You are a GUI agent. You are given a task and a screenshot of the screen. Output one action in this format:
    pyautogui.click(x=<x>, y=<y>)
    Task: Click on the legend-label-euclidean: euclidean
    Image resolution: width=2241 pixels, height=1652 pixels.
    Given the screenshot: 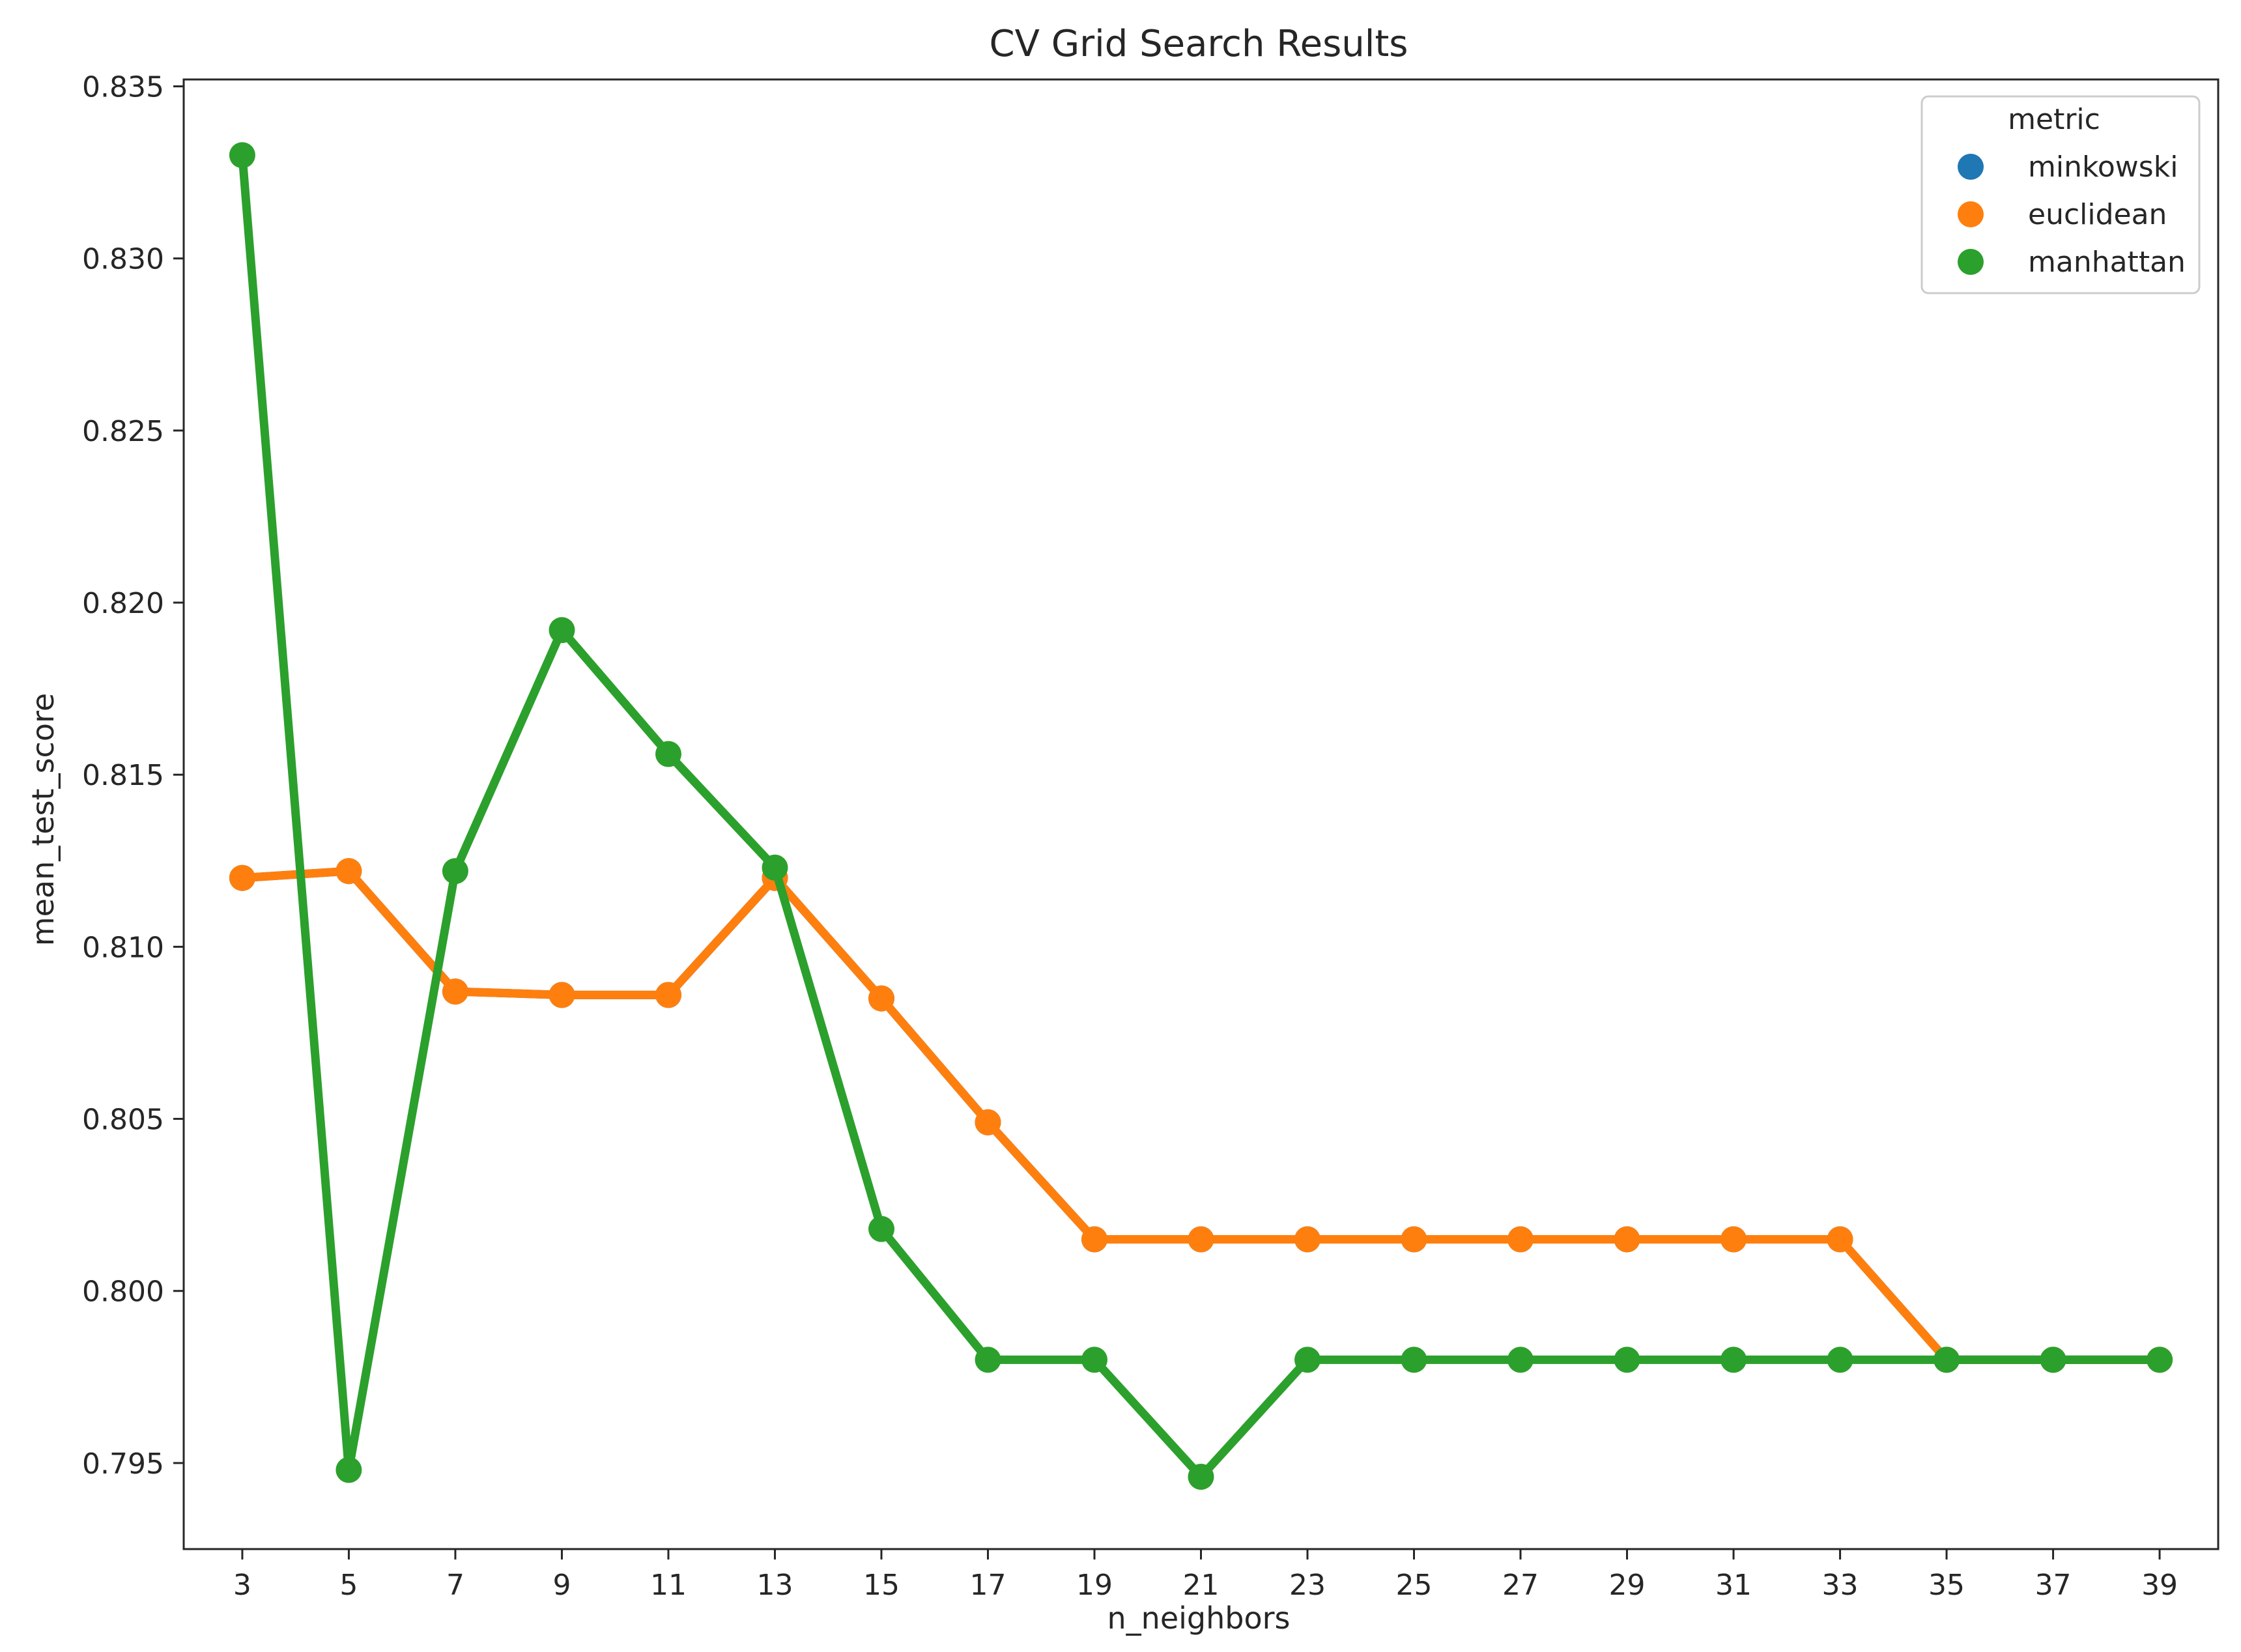 What is the action you would take?
    pyautogui.click(x=2097, y=214)
    